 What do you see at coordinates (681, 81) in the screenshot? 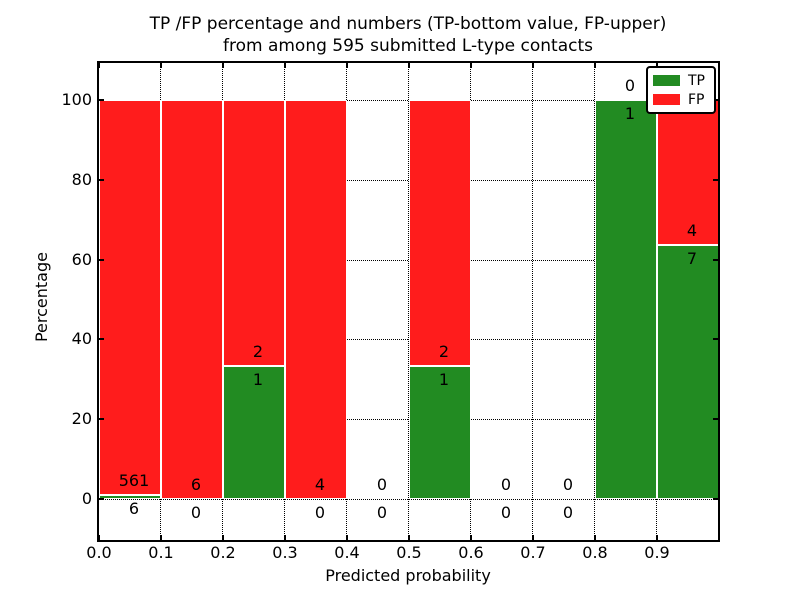
I see `legend-item-tp: TP` at bounding box center [681, 81].